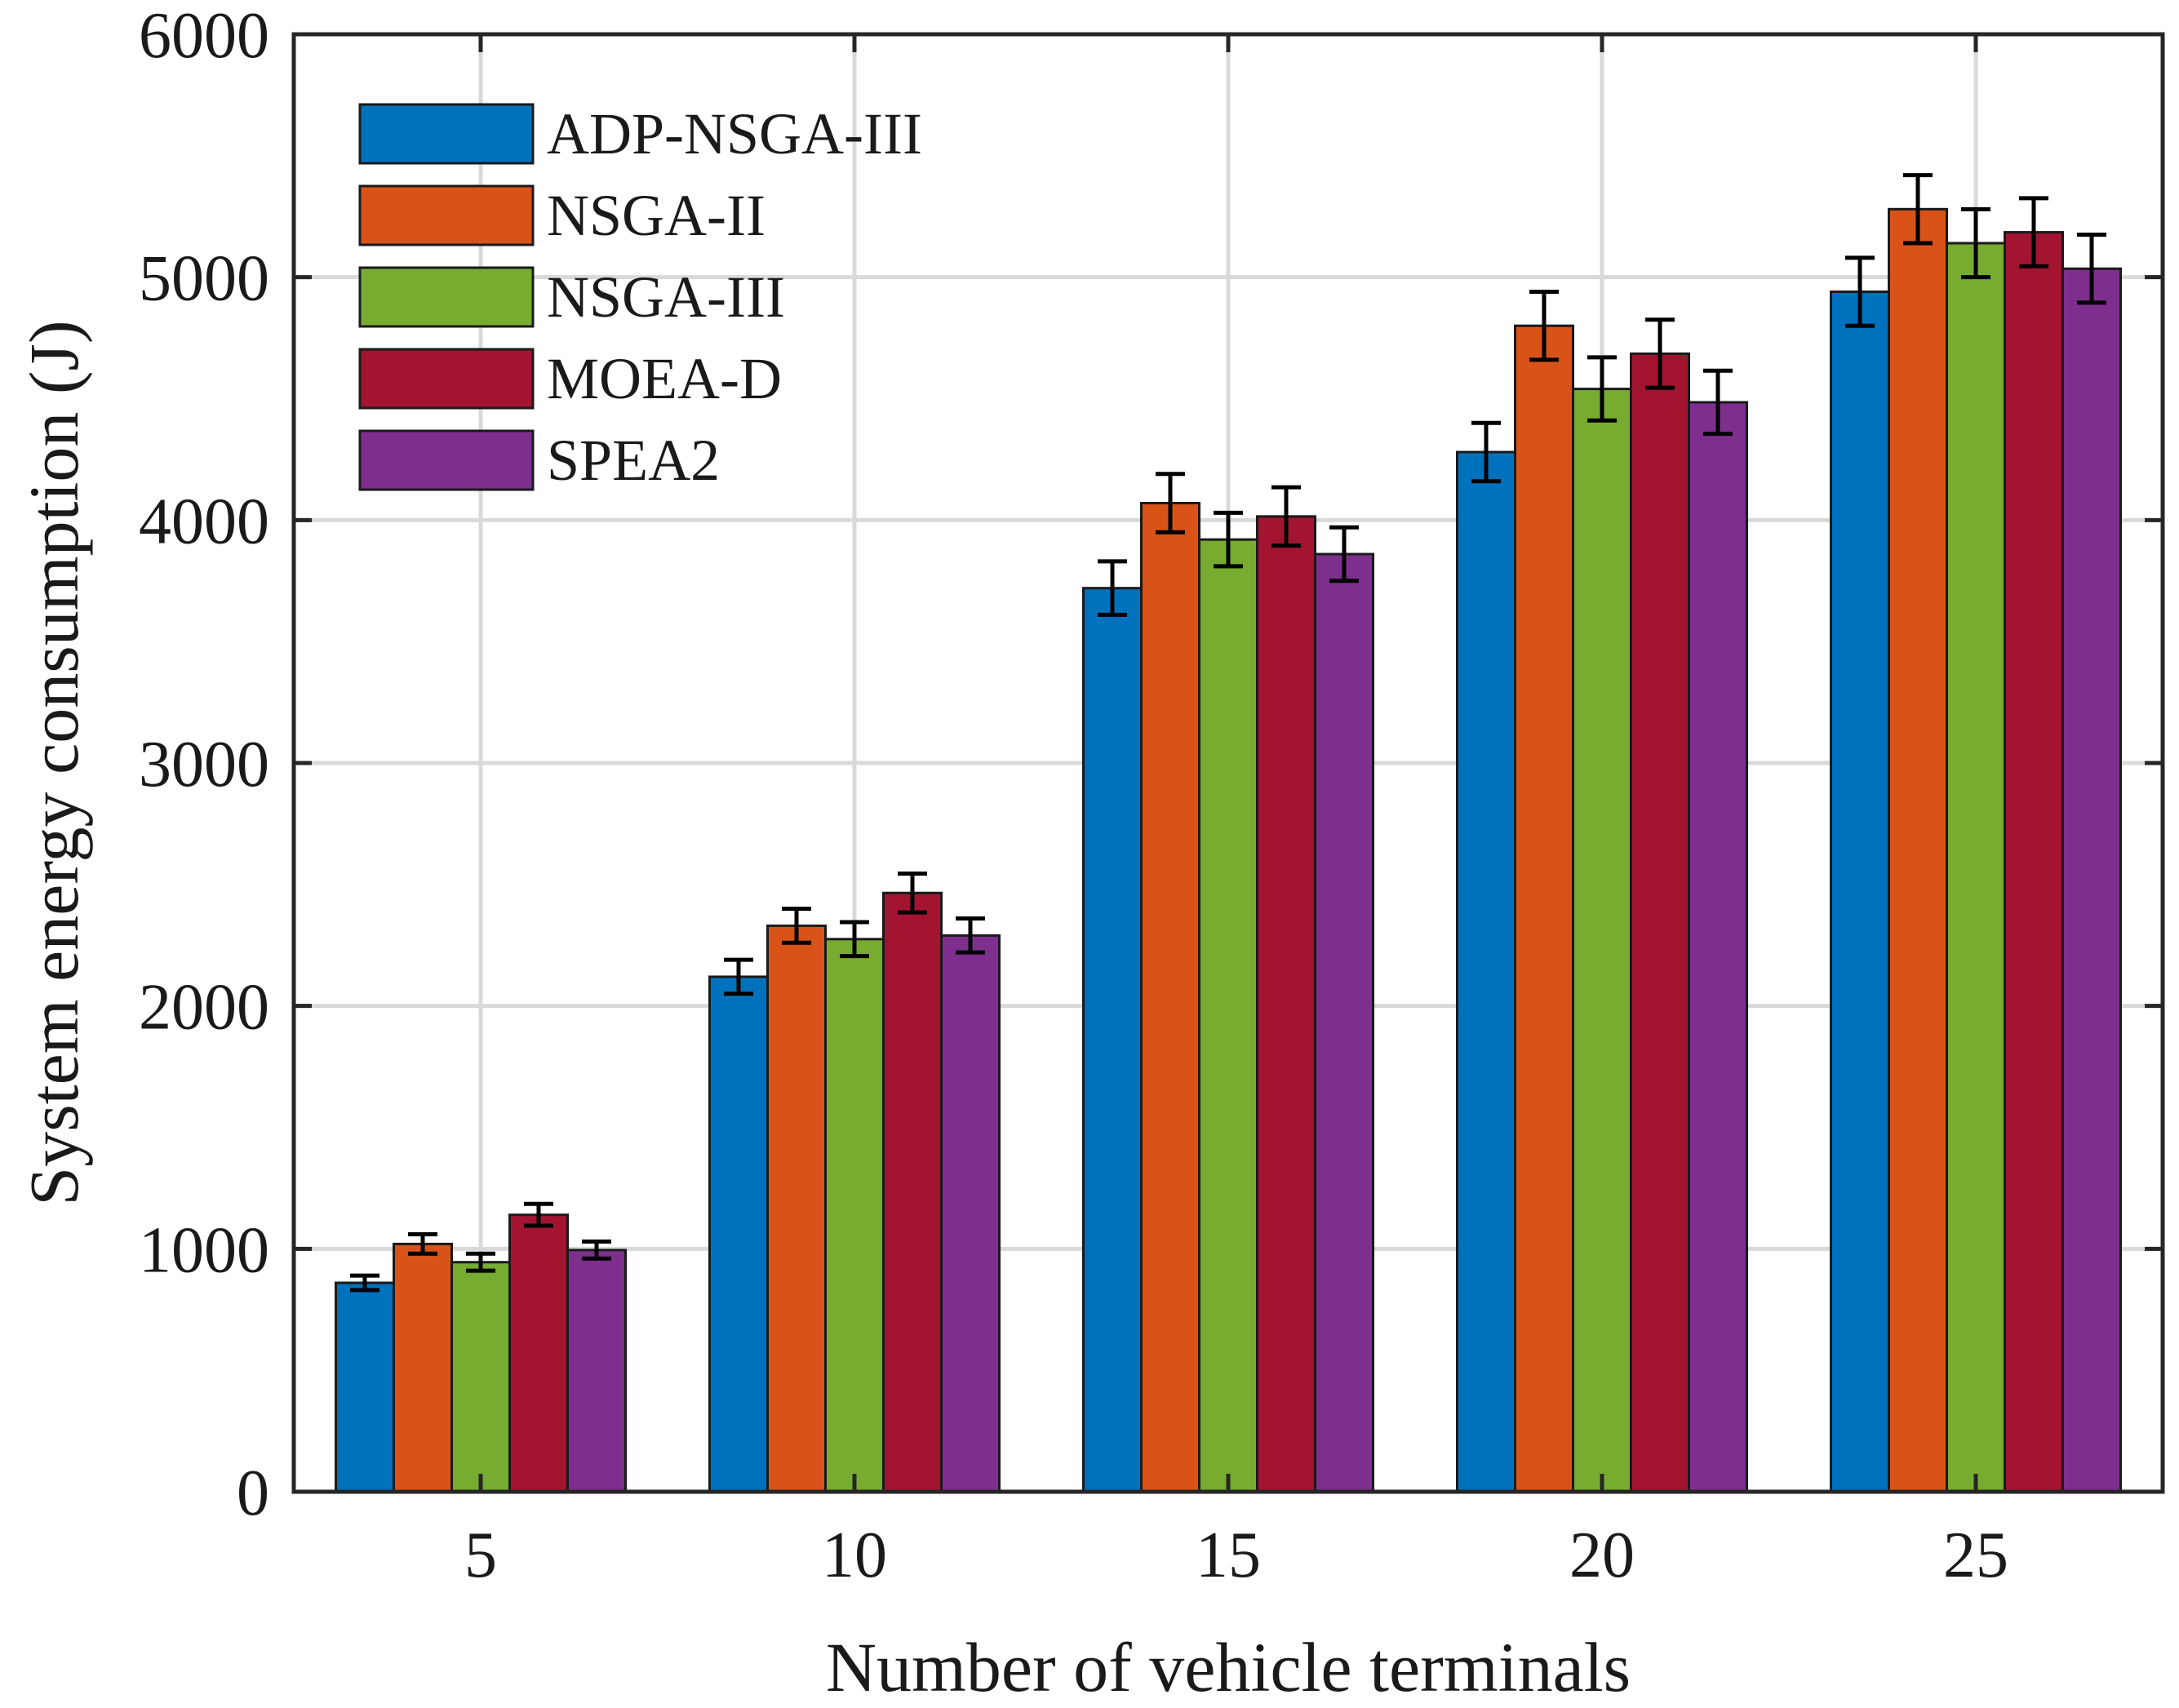 The width and height of the screenshot is (2179, 1708). I want to click on y-axis-label: System energy consumption (J), so click(54, 763).